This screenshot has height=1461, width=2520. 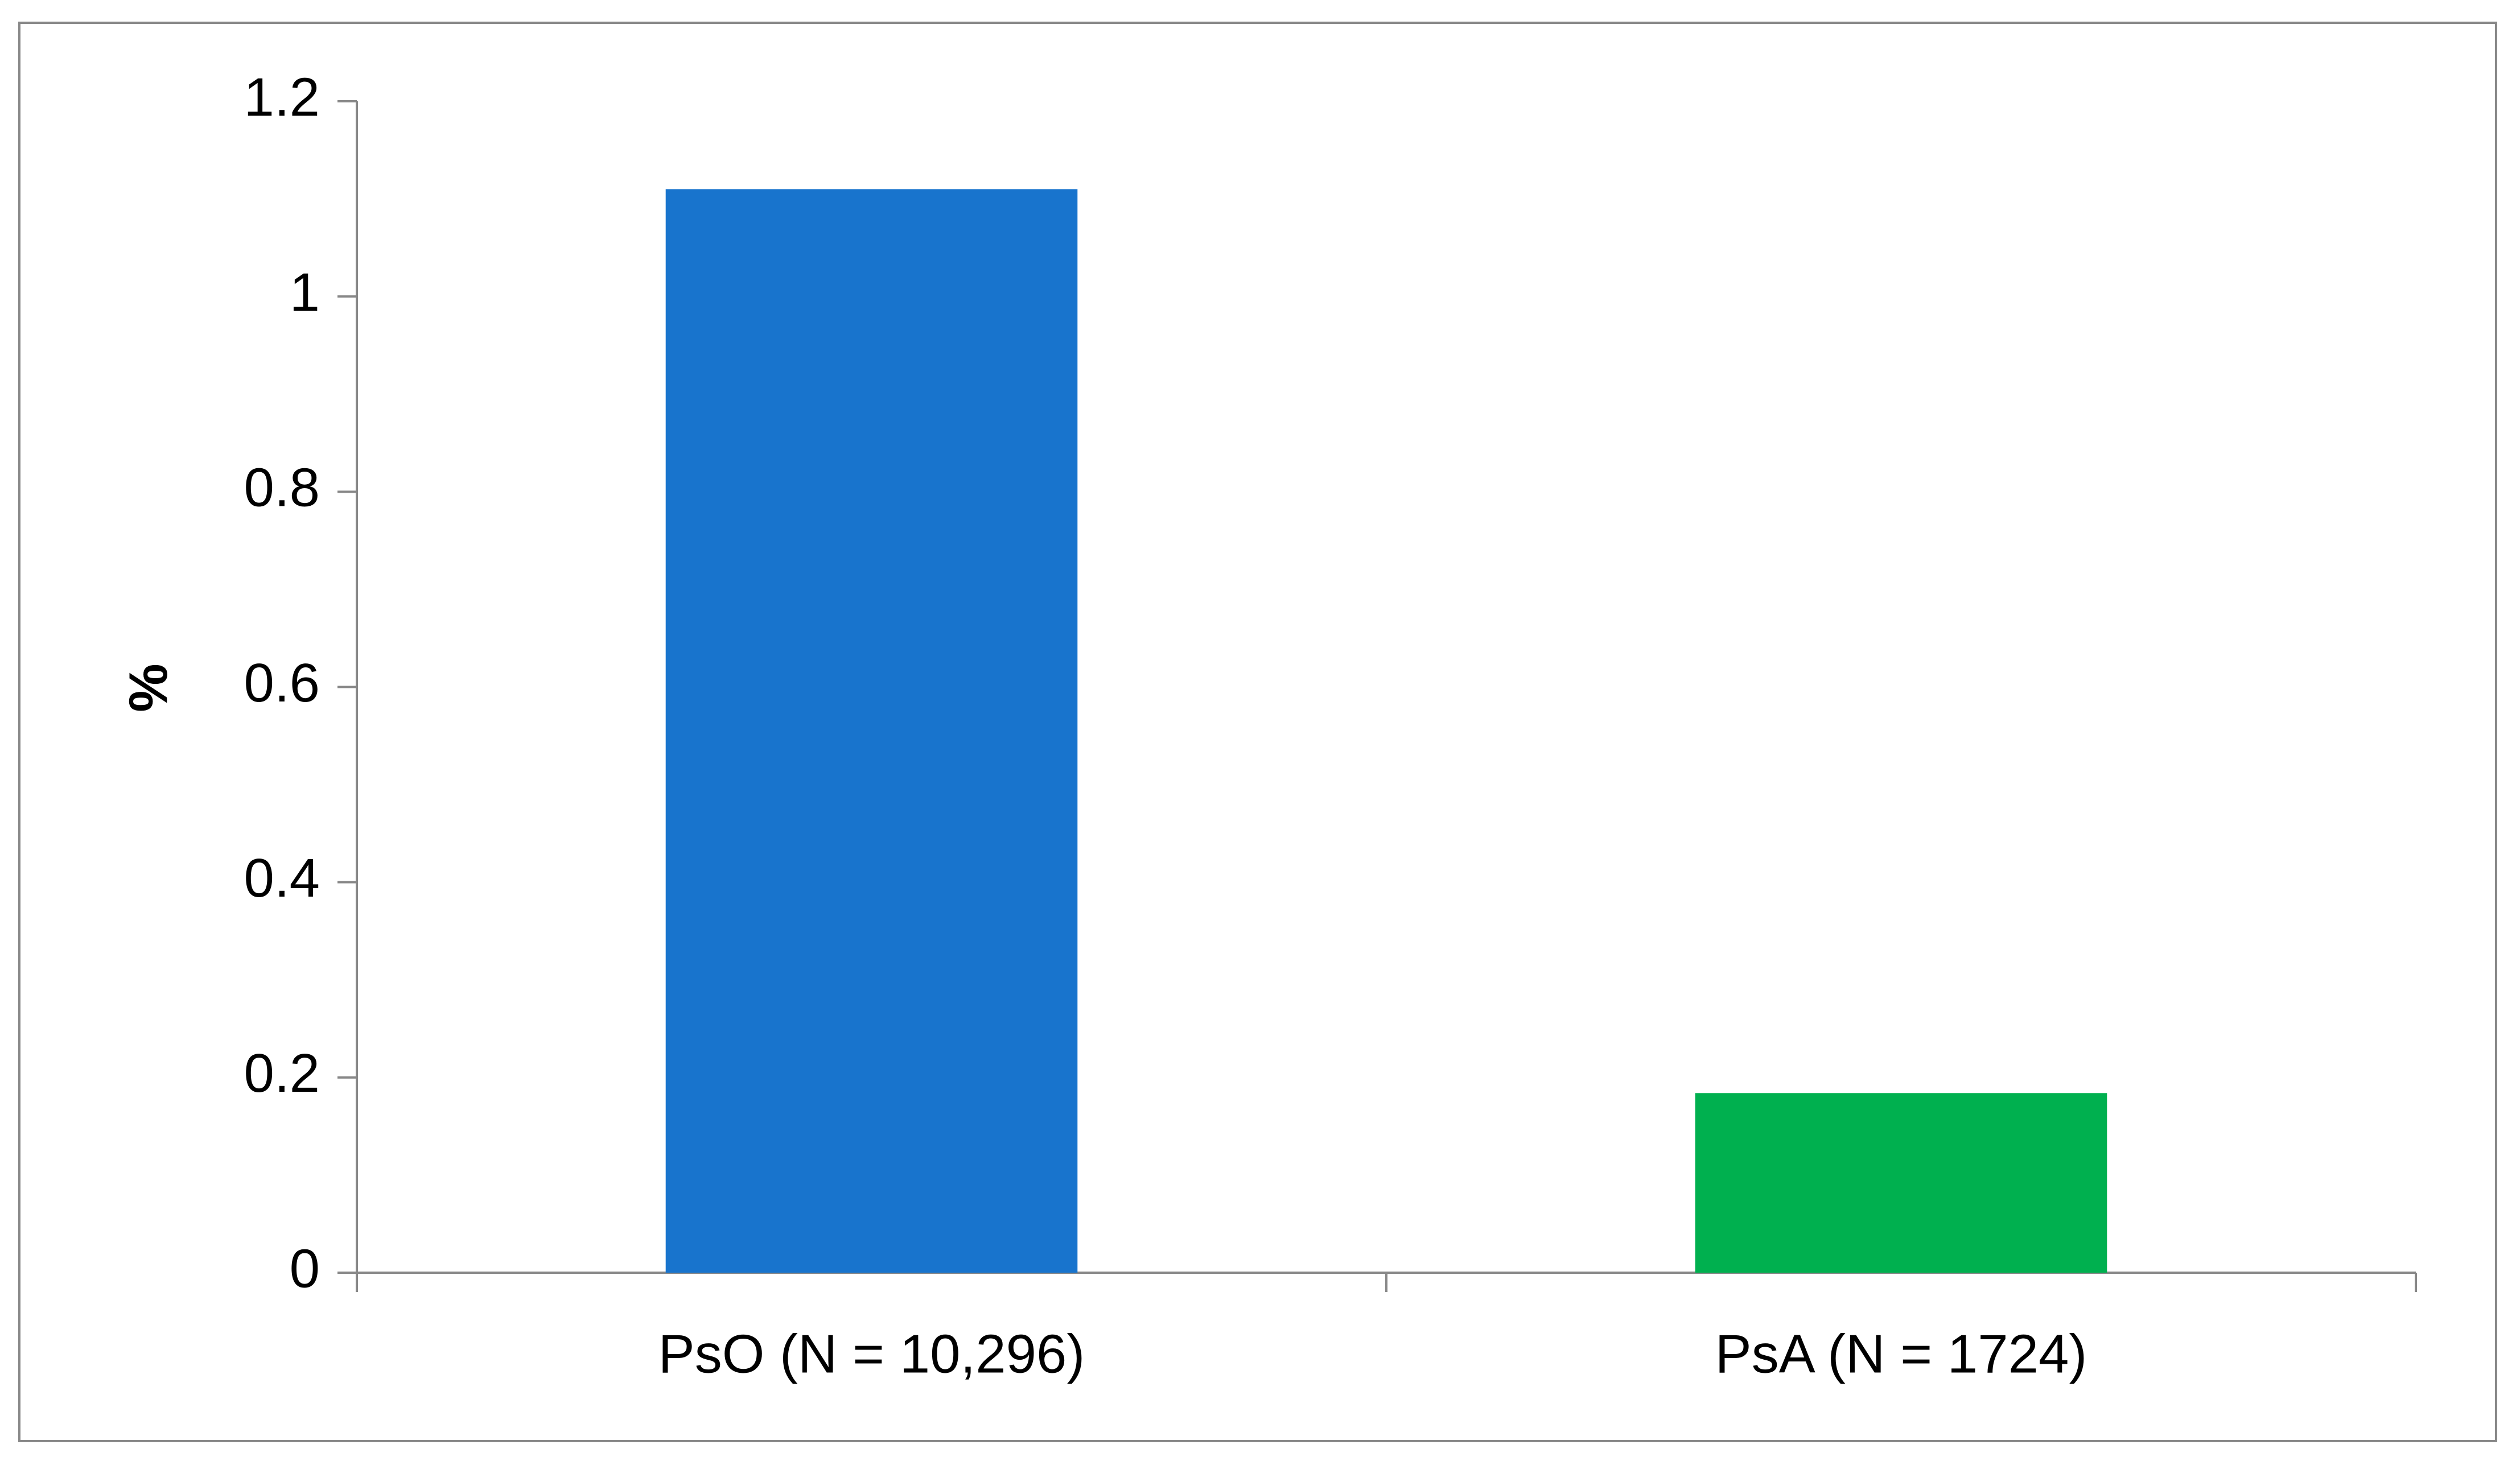 What do you see at coordinates (305, 292) in the screenshot?
I see `y-tick-label: 1` at bounding box center [305, 292].